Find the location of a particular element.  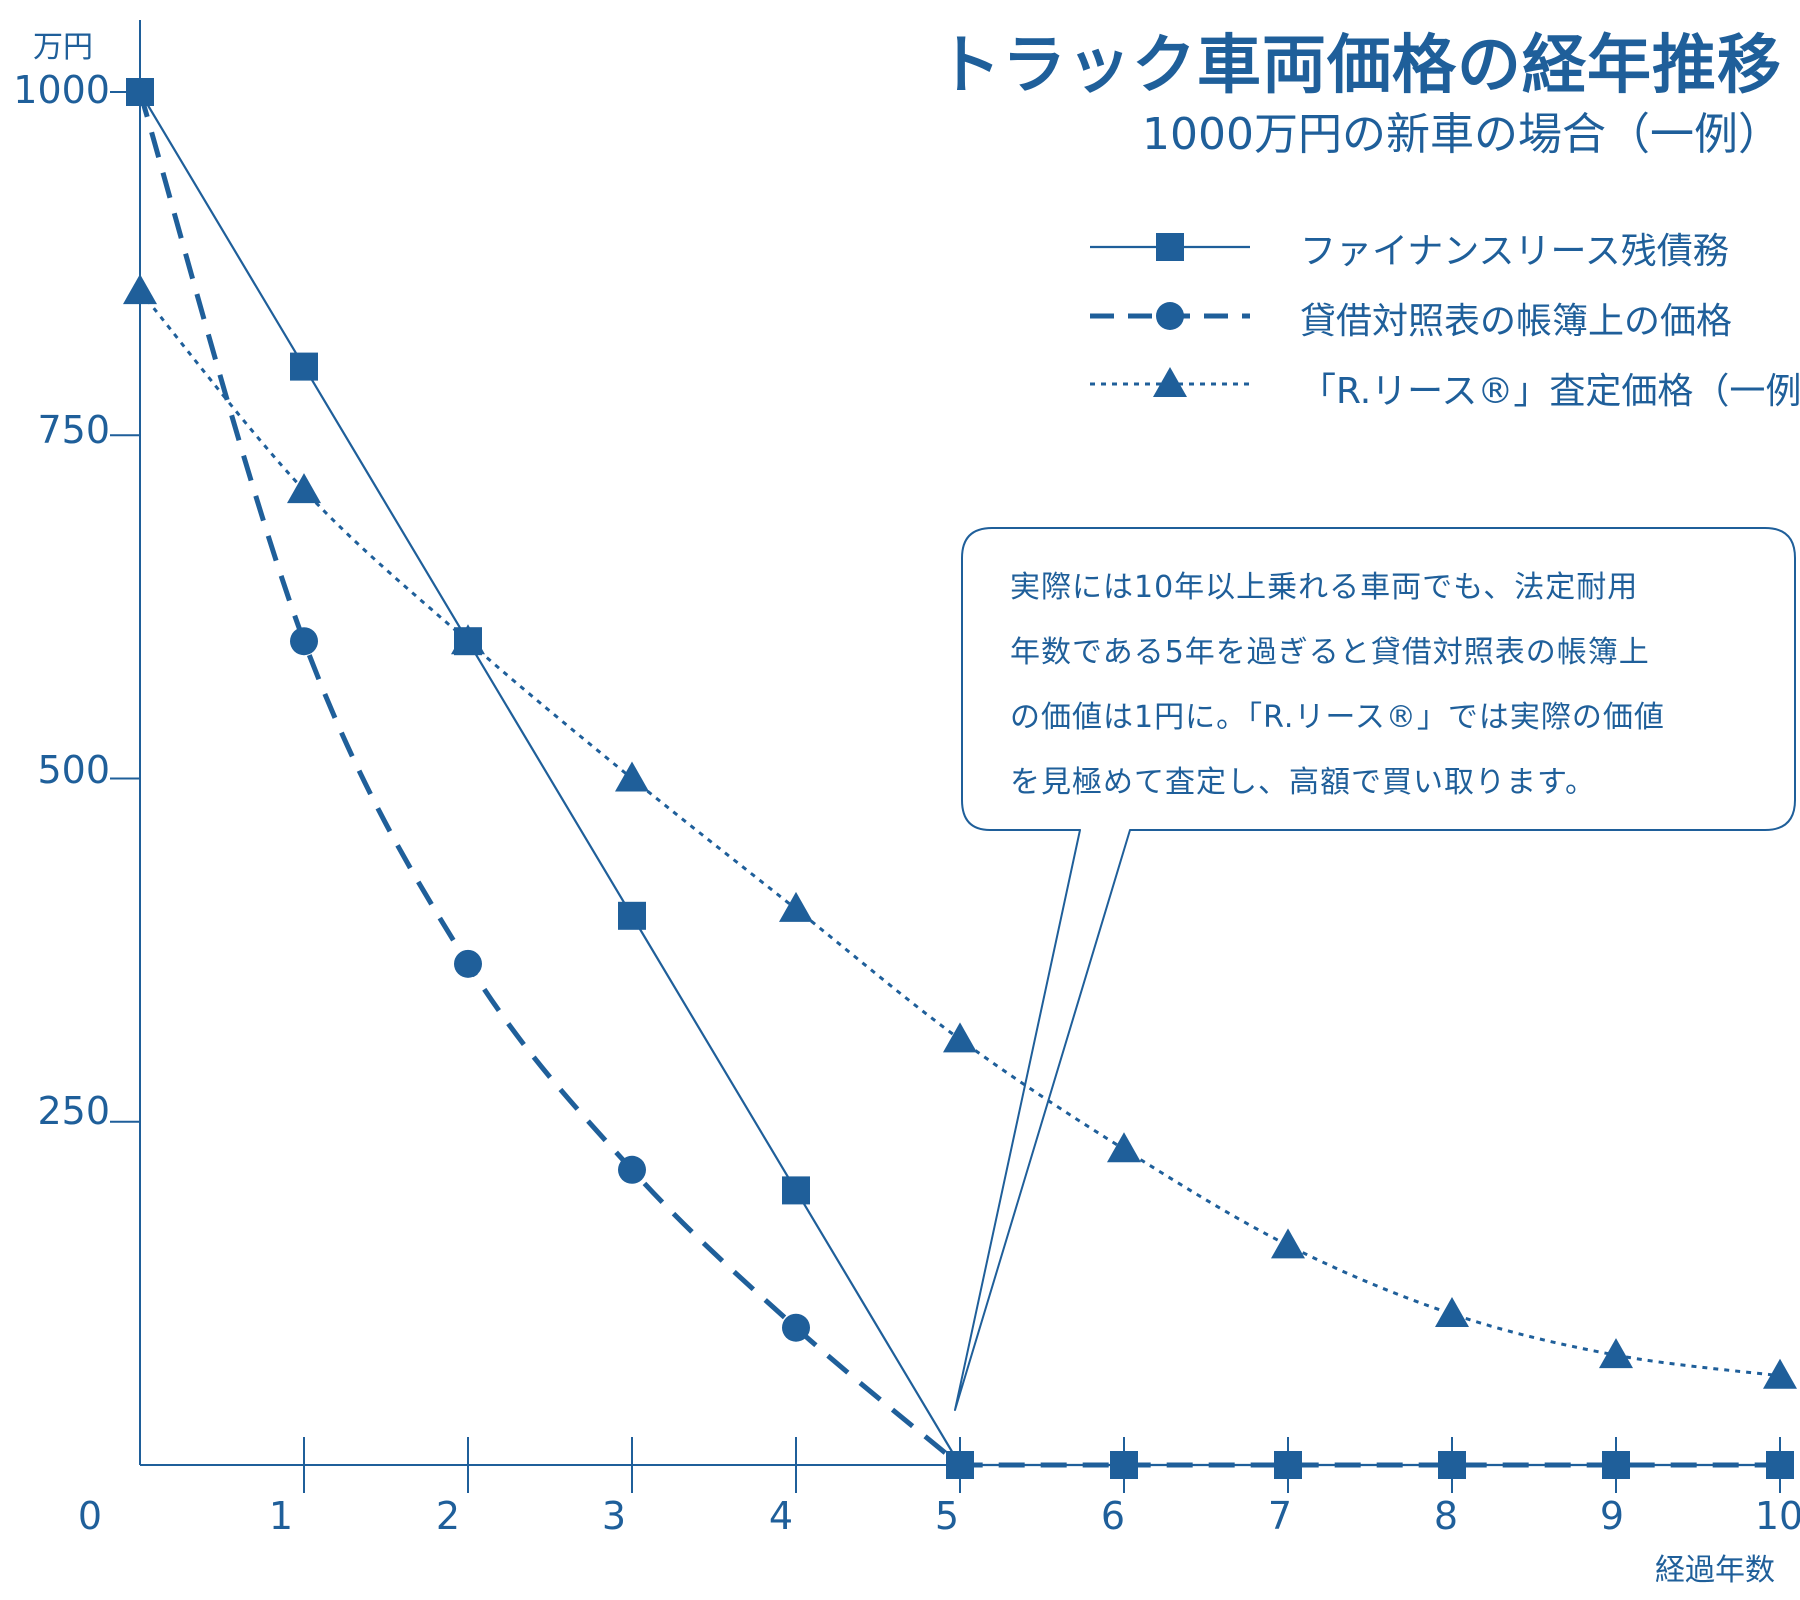

x-axis-label: 経過年数 is located at coordinates (1715, 1570).